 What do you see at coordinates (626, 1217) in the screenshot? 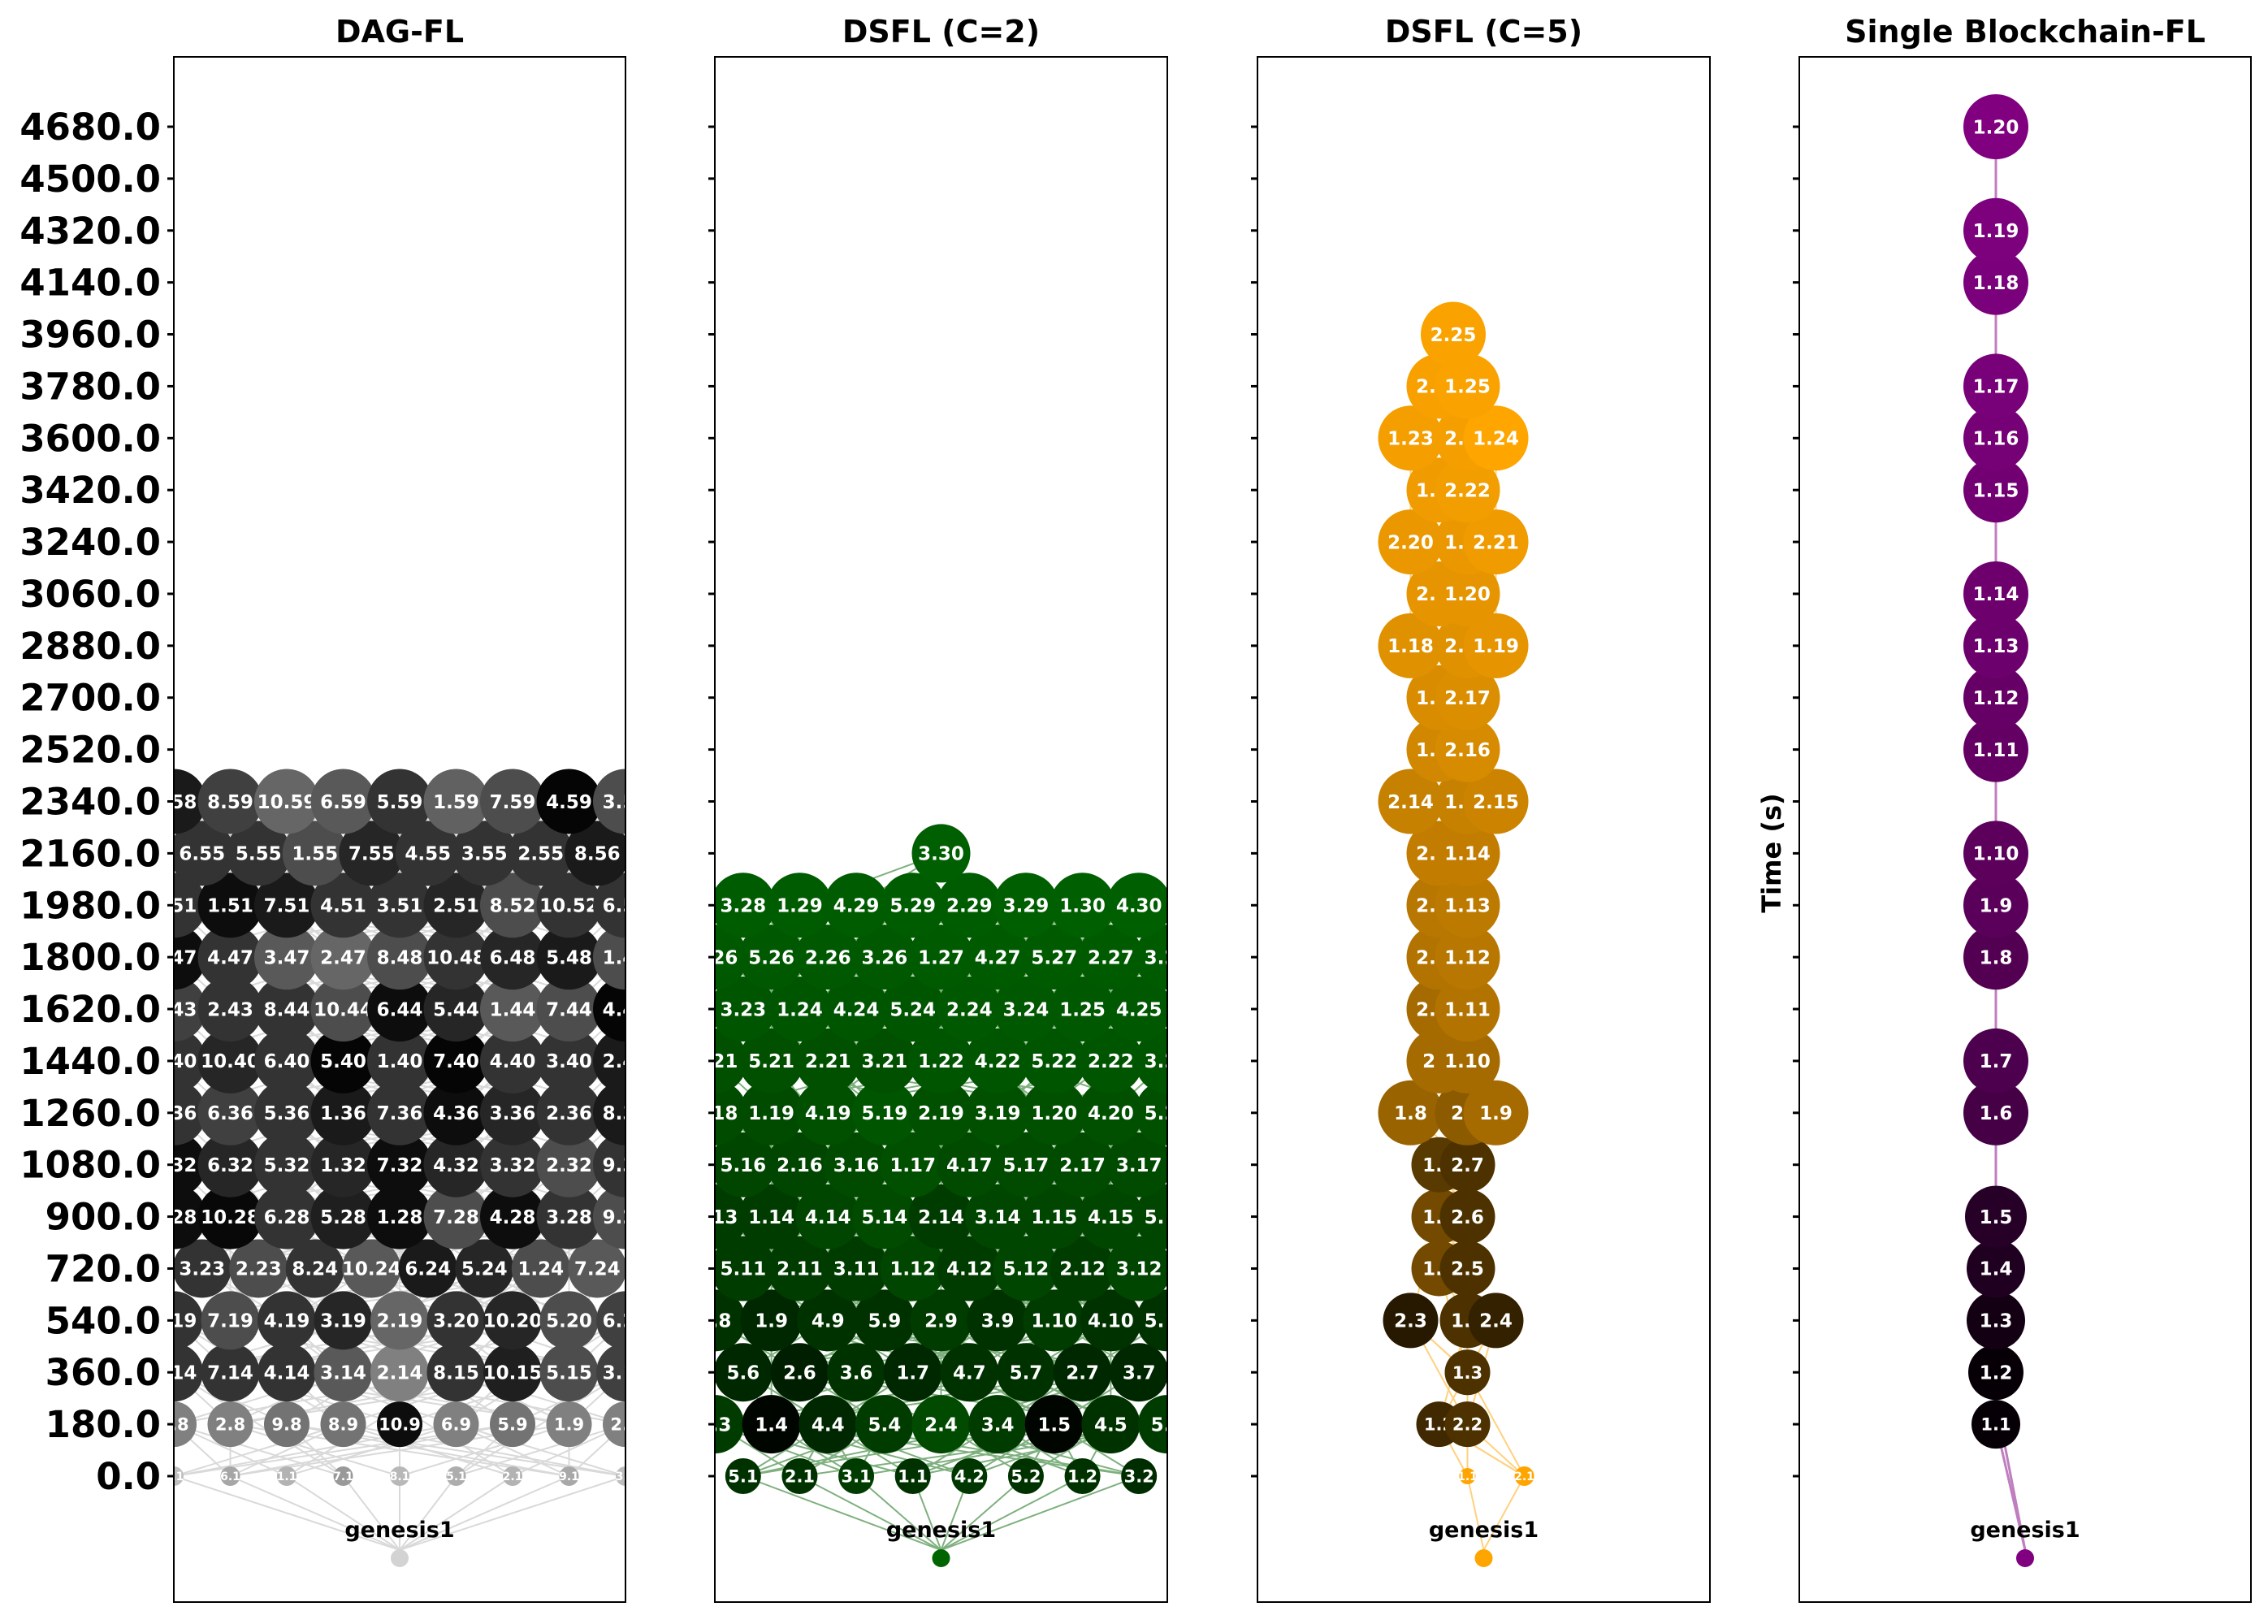
I see `tx-node-label: 9.28` at bounding box center [626, 1217].